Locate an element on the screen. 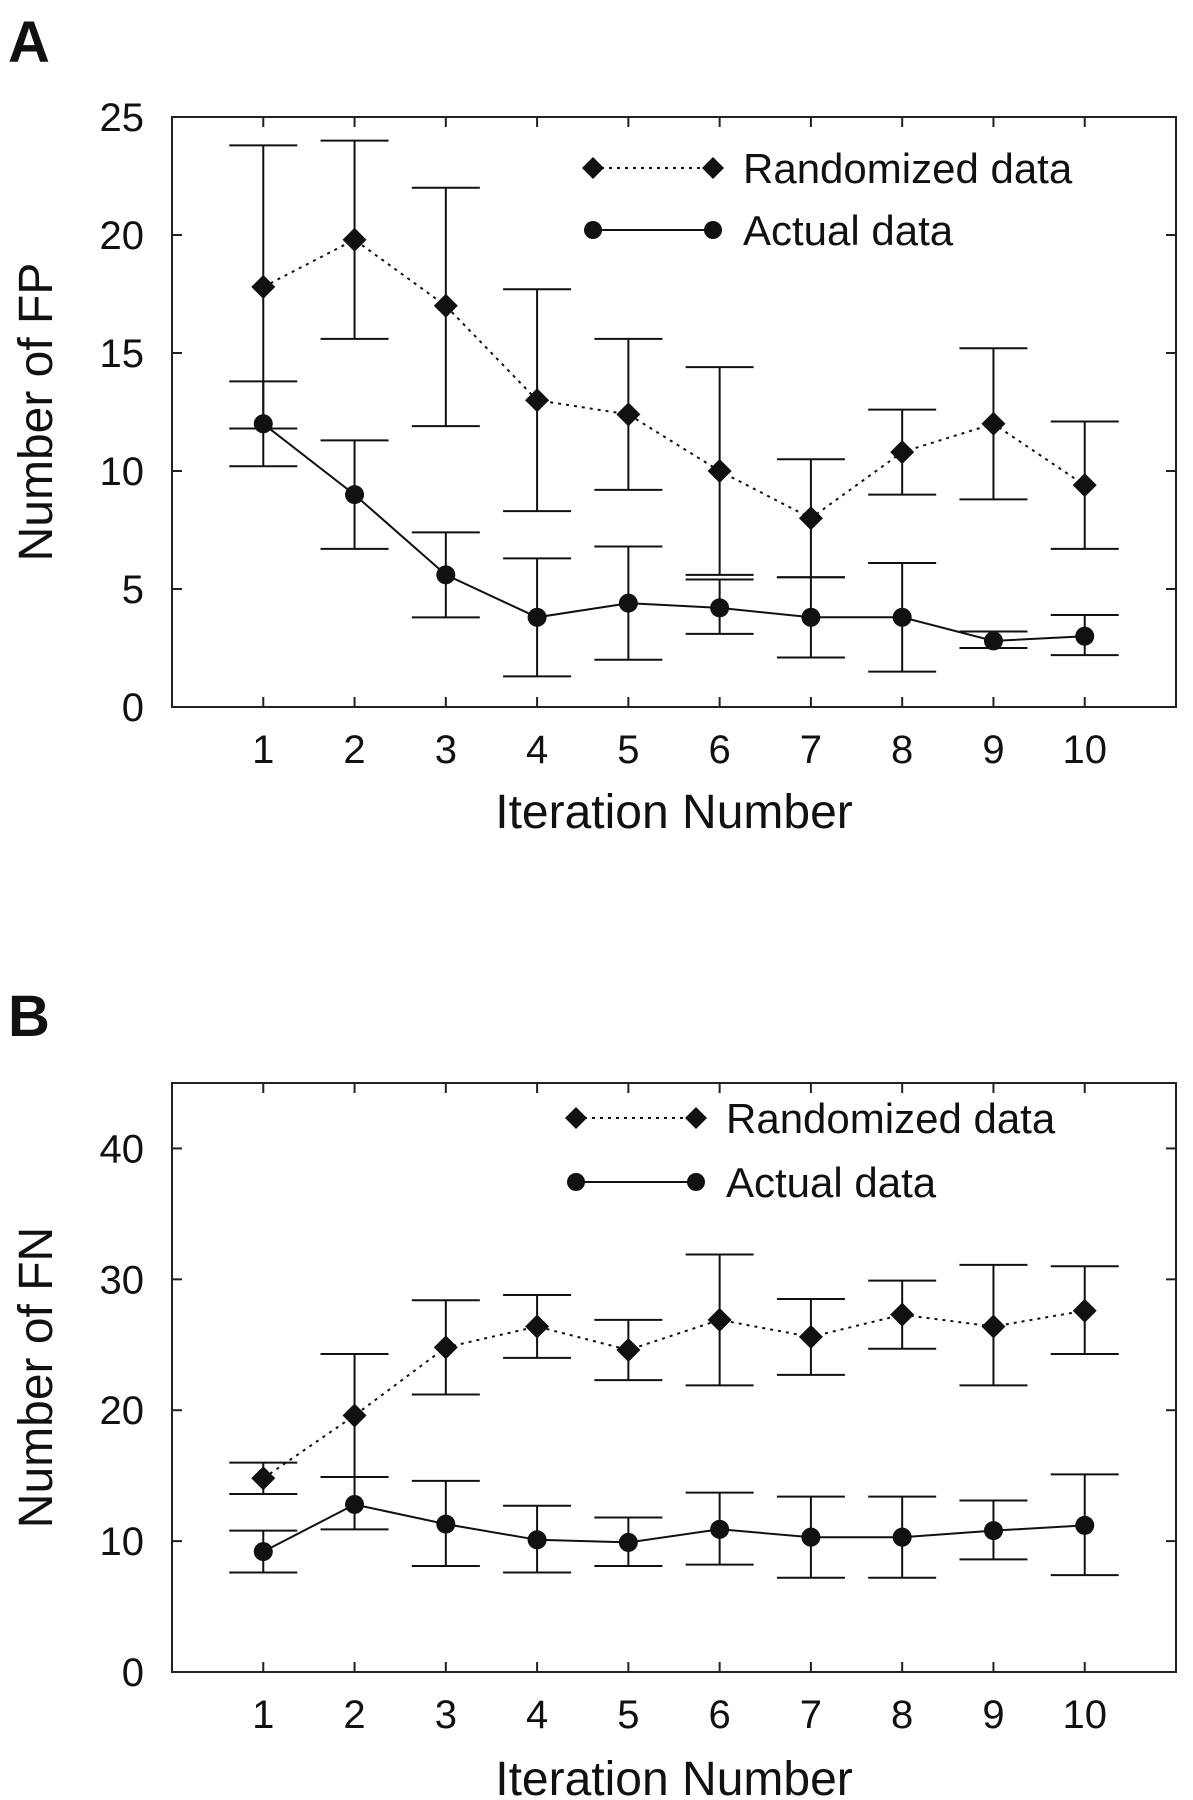 The width and height of the screenshot is (1193, 1800). y-tick-label: 5 is located at coordinates (133, 590).